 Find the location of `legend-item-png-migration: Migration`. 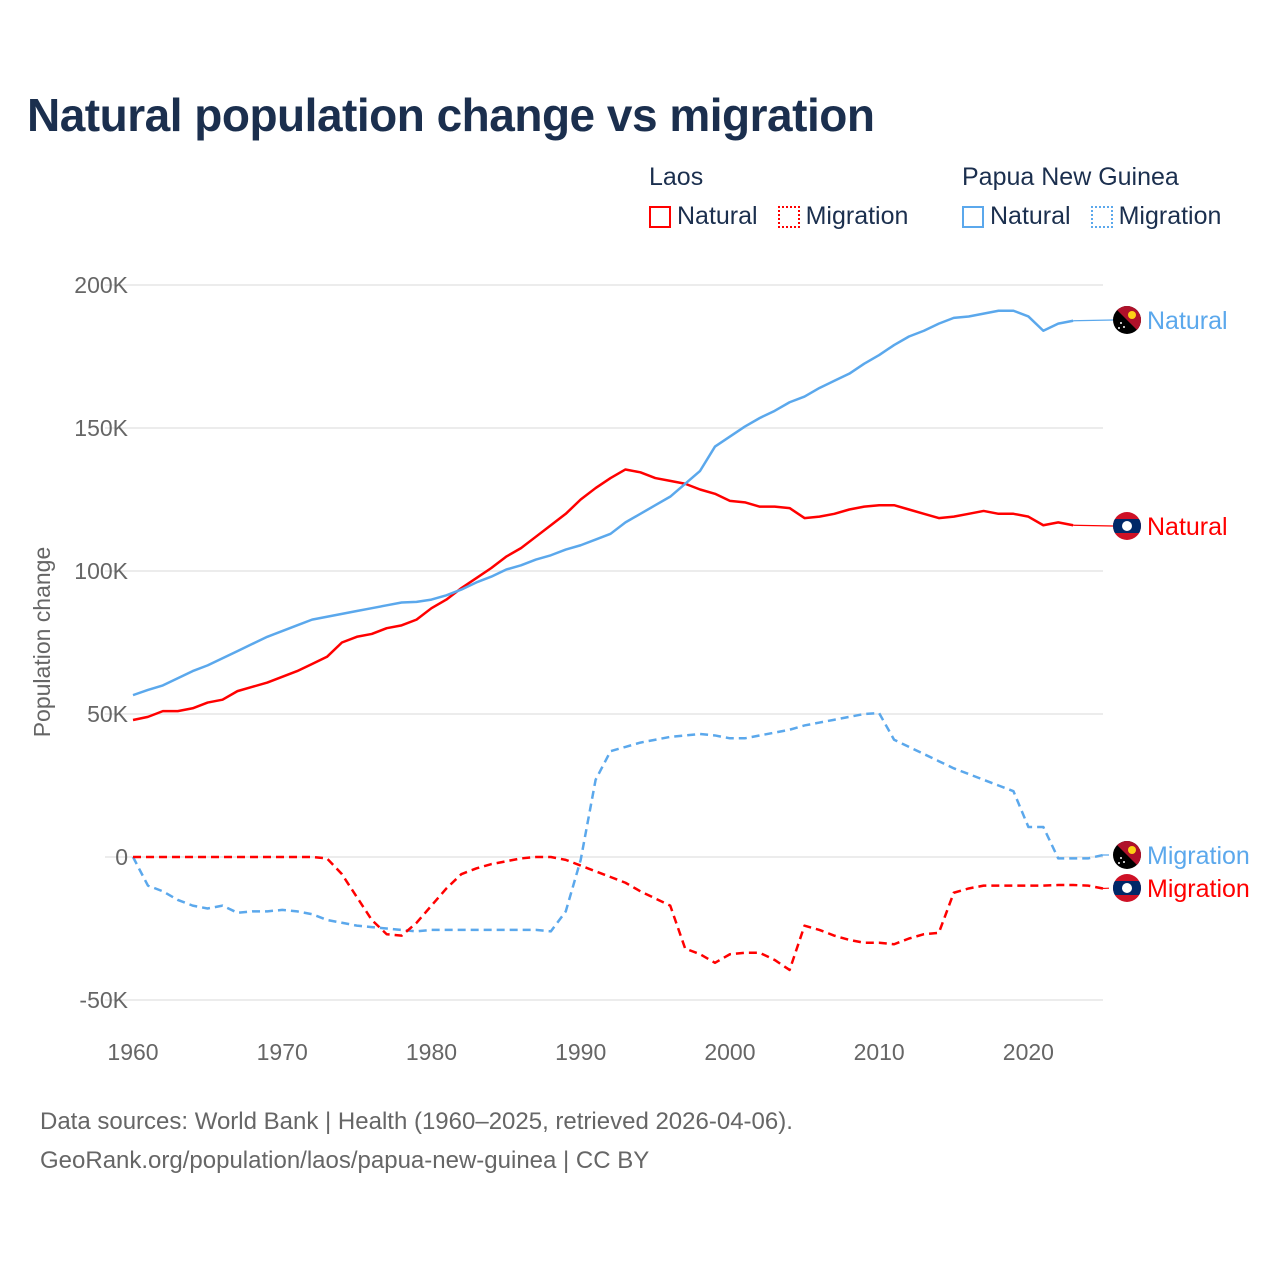

legend-item-png-migration: Migration is located at coordinates (1156, 216).